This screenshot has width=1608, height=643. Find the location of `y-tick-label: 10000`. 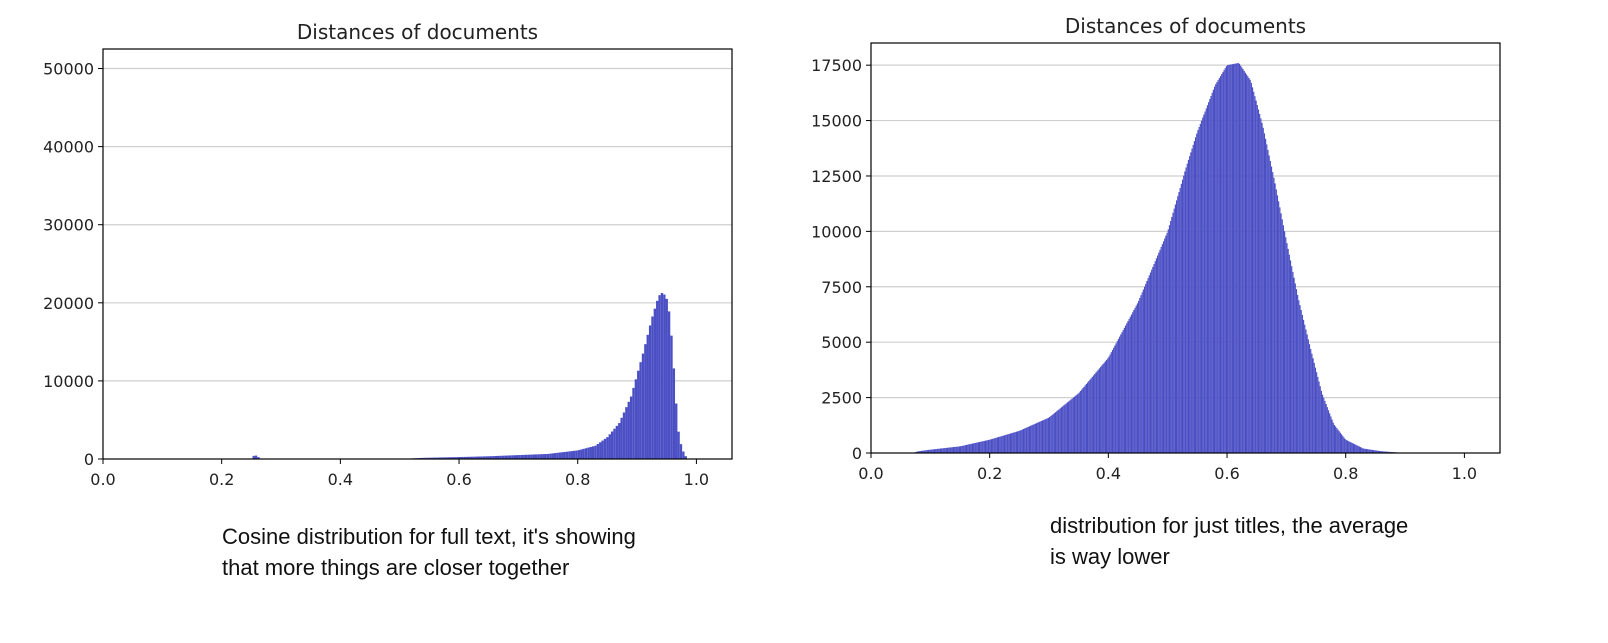

y-tick-label: 10000 is located at coordinates (836, 231).